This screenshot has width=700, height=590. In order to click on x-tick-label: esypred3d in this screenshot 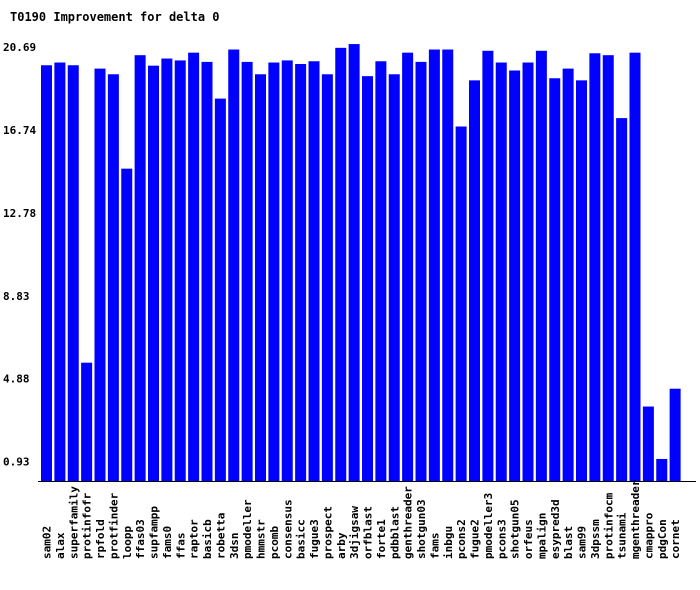, I will do `click(555, 529)`.